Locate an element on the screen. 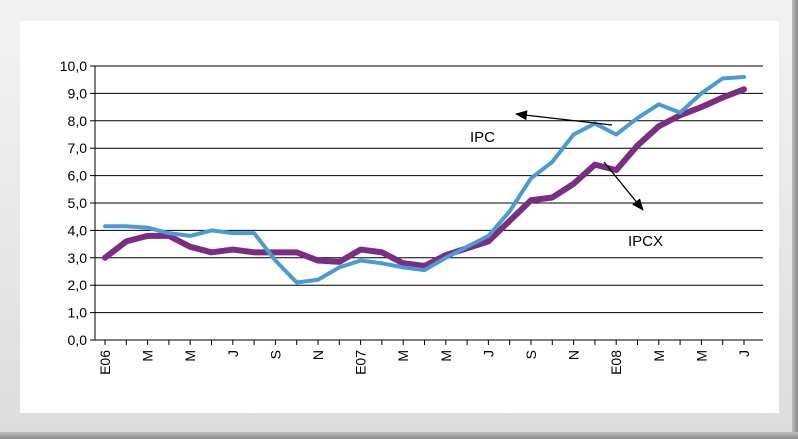 This screenshot has width=798, height=439. y-tick-label: 4,0 is located at coordinates (78, 230).